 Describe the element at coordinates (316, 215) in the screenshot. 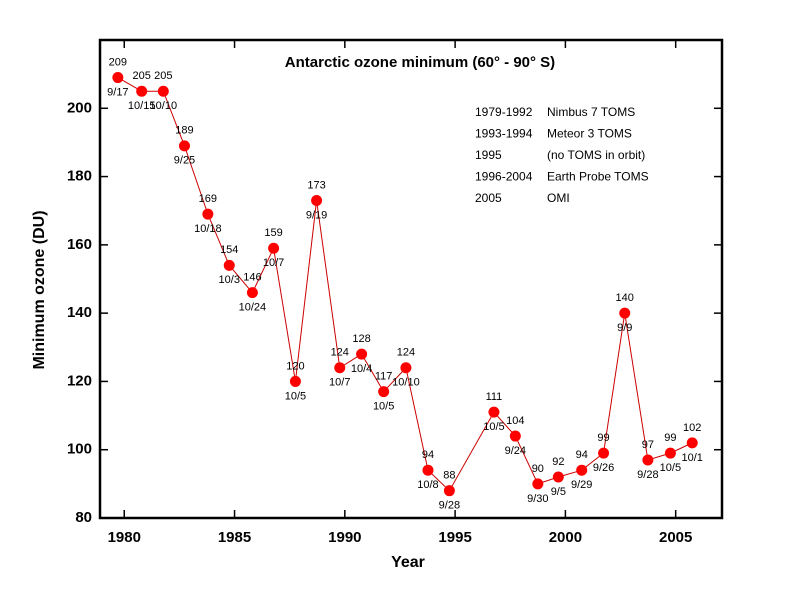

I see `date-label: 9/19` at that location.